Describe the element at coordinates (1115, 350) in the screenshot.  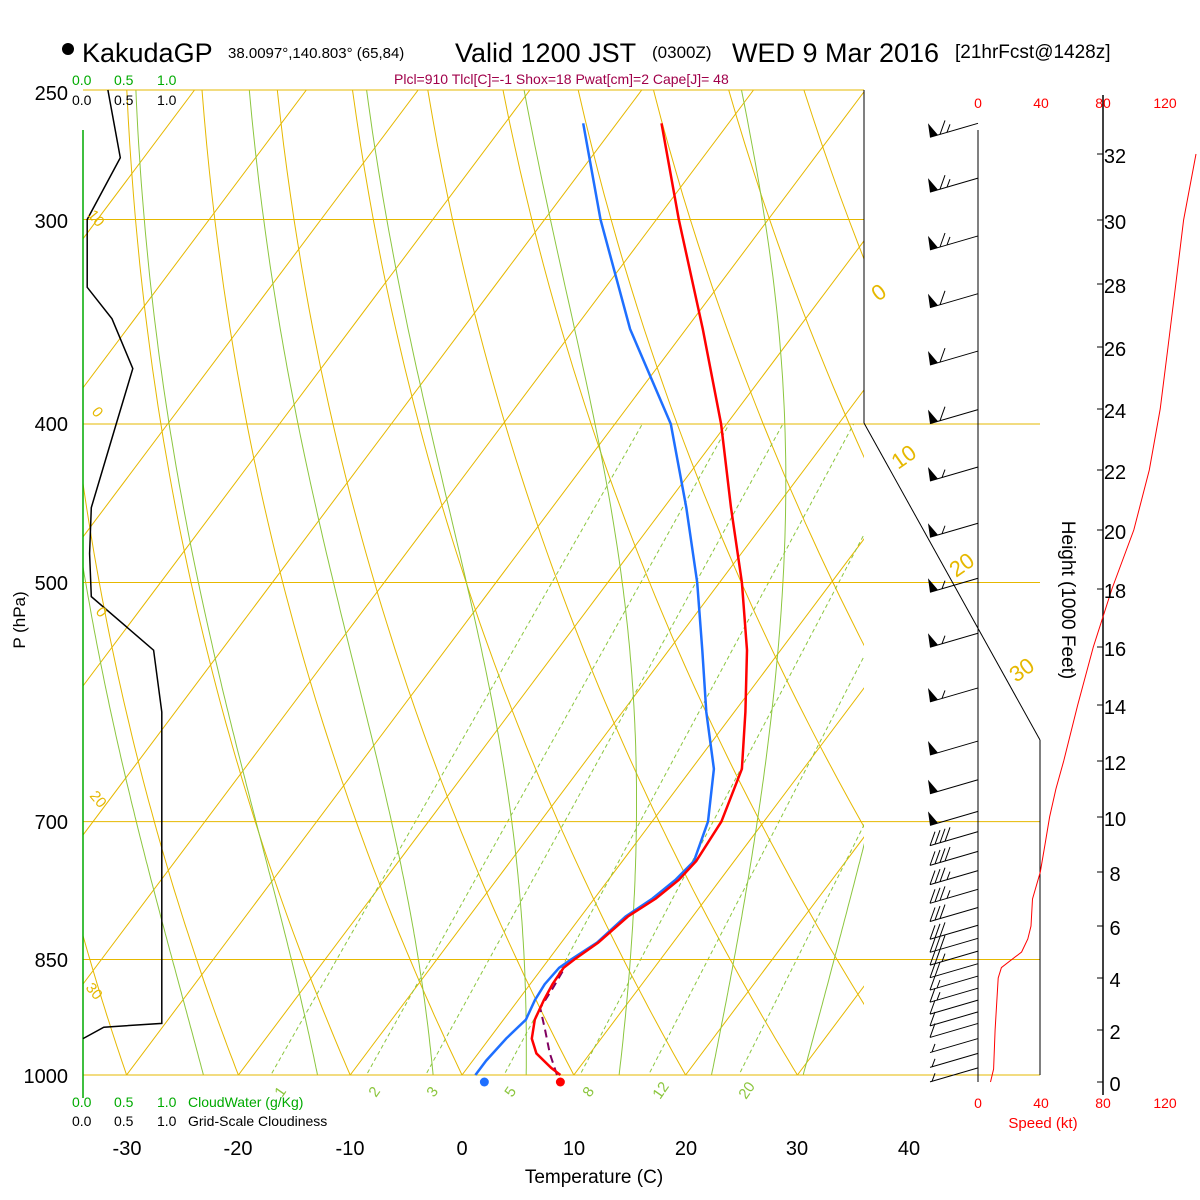
I see `height-tick: 26` at that location.